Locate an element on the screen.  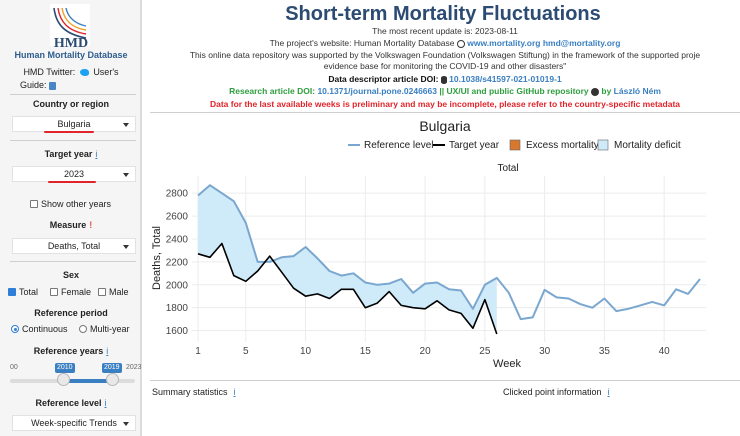
y-tick-labels: 1600 1800 2000 2200 2400 2600 2800 is located at coordinates (177, 263).